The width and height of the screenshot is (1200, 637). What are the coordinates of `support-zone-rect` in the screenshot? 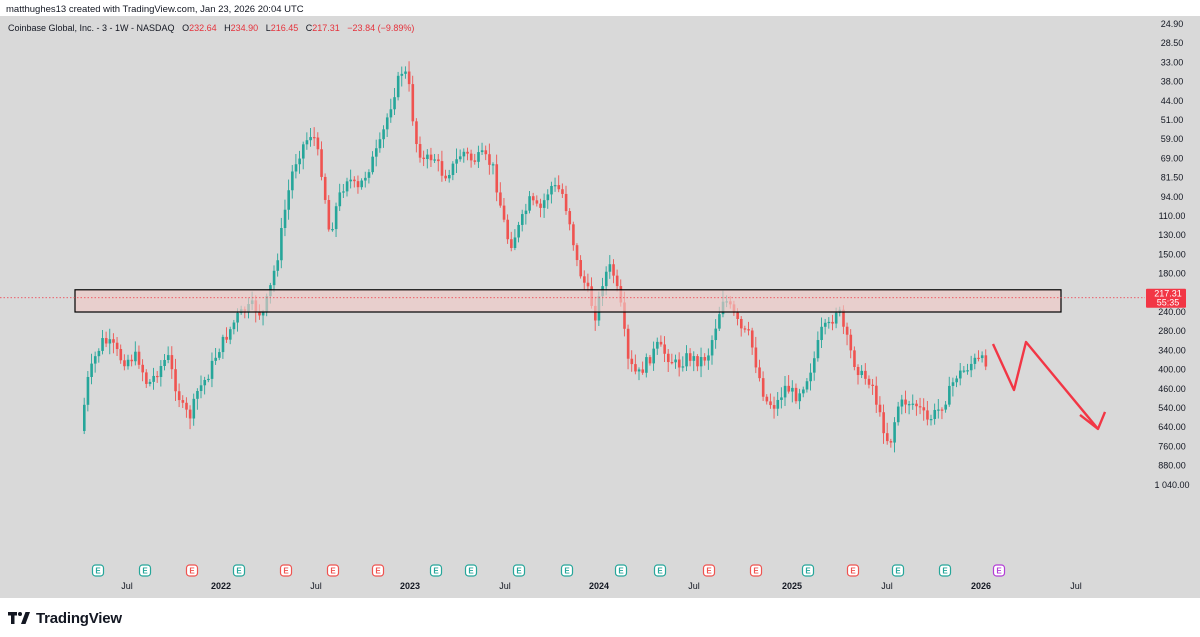 It's located at (568, 301).